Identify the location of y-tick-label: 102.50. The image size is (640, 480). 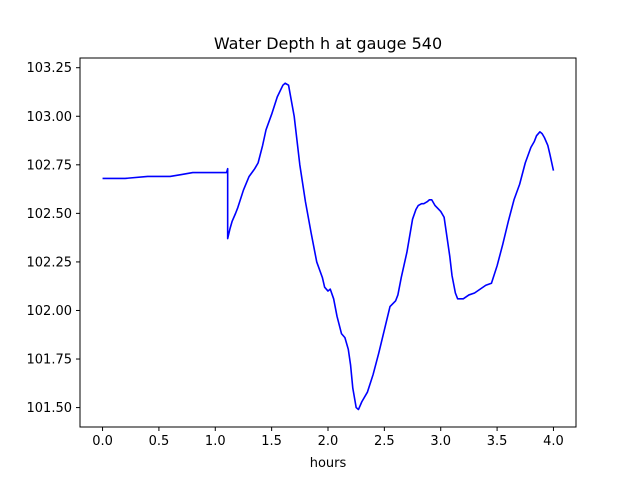
(50, 214).